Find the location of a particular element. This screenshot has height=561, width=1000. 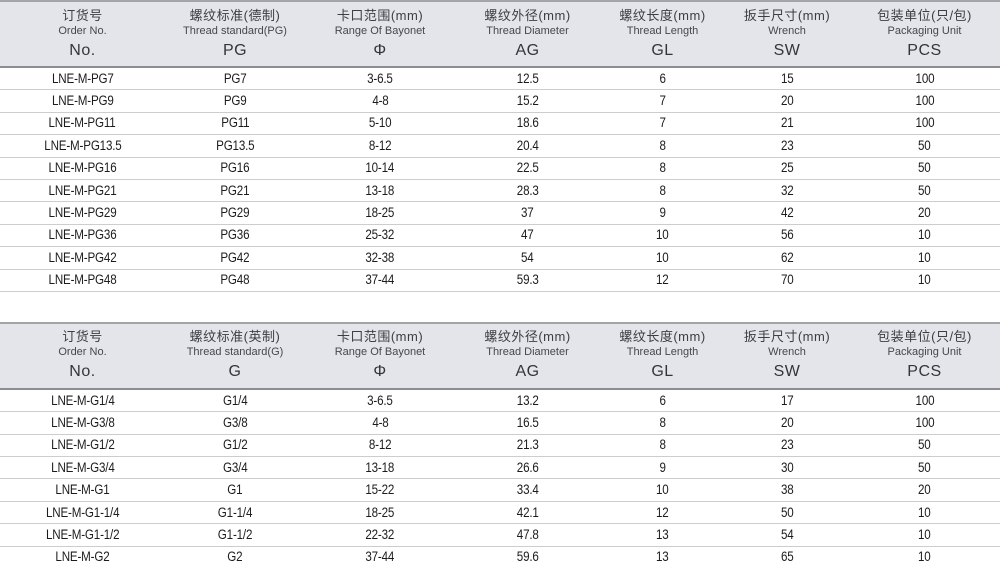

table-cell-value: LNE-M-PG11 is located at coordinates (82, 123).